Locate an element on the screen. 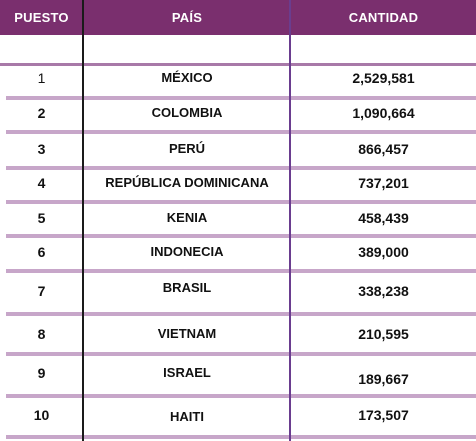  table-header: PUESTO PAÍS CANTIDAD is located at coordinates (238, 17).